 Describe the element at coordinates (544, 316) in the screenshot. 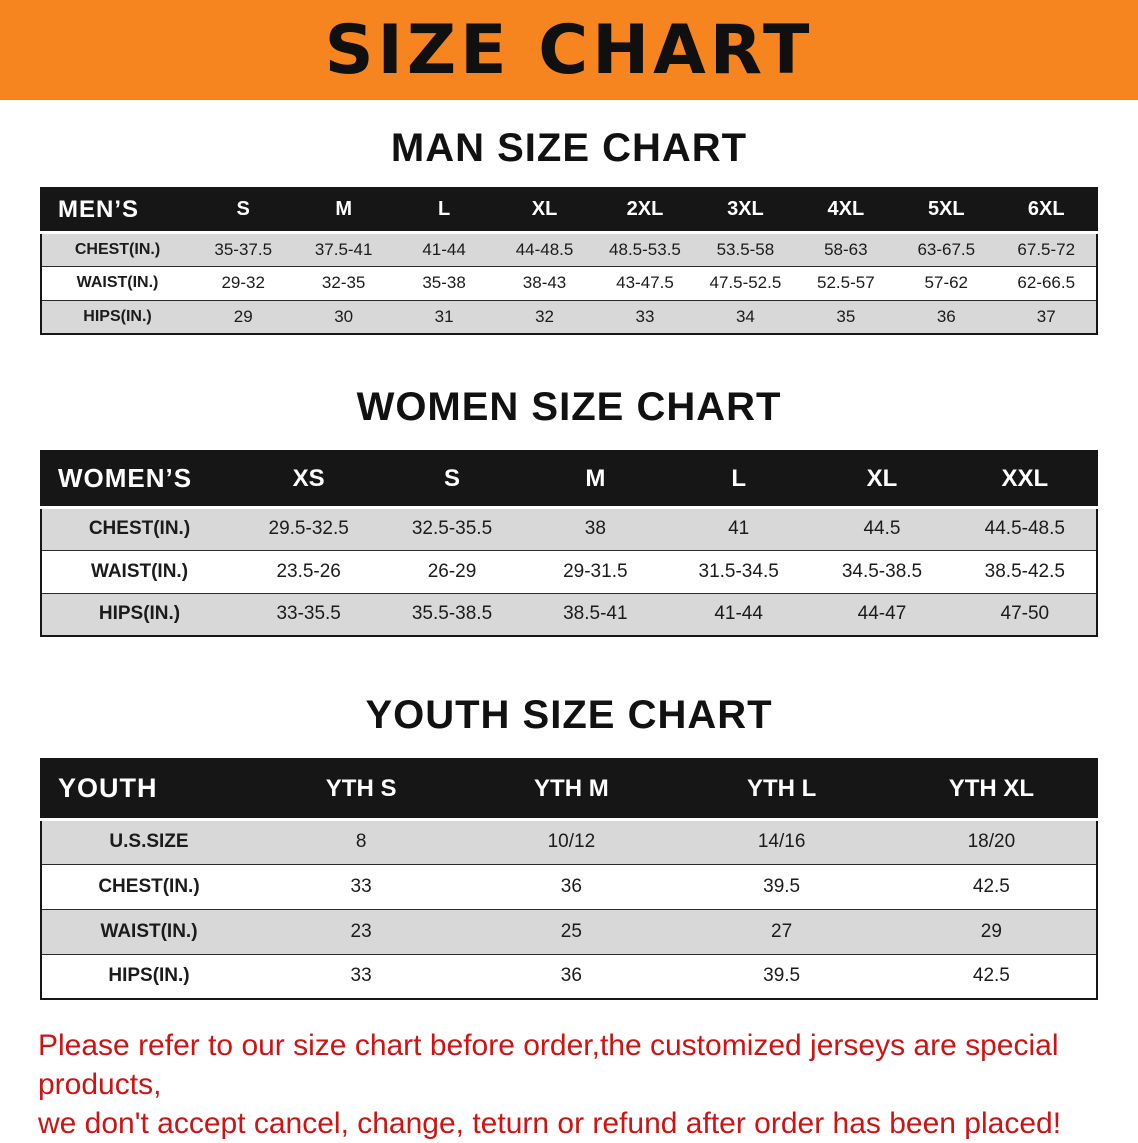

I see `size-value-cell: 32` at that location.